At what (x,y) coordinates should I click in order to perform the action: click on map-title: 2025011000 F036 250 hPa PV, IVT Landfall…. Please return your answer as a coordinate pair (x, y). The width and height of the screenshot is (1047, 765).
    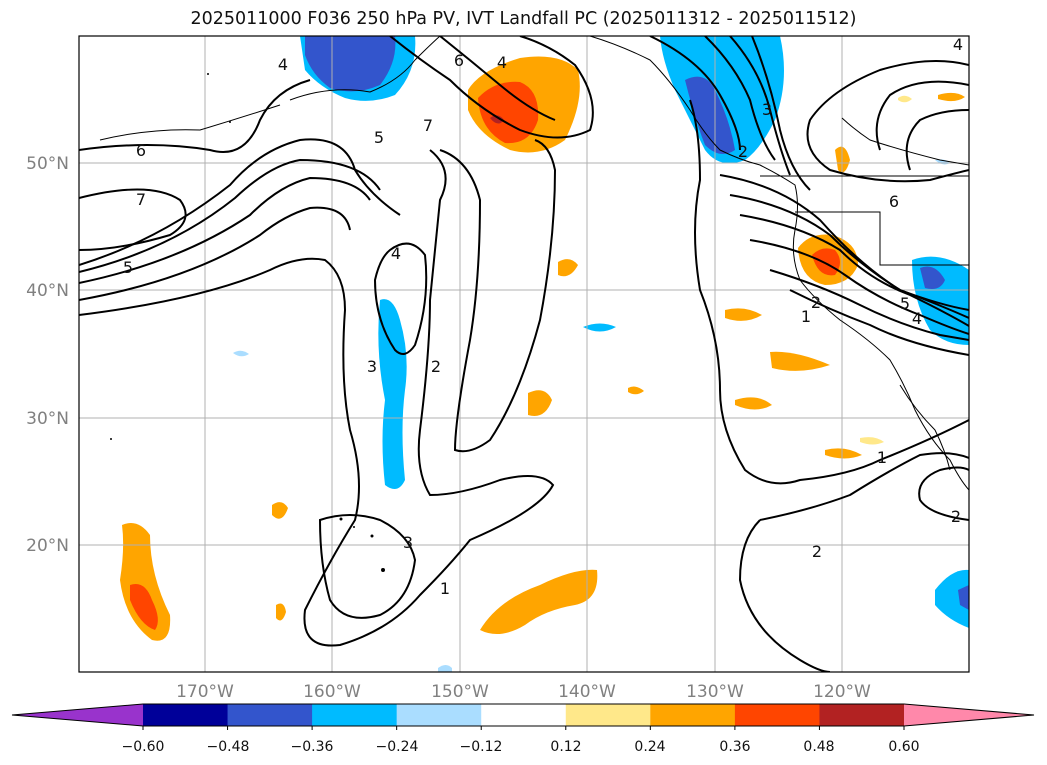
    Looking at the image, I should click on (523, 19).